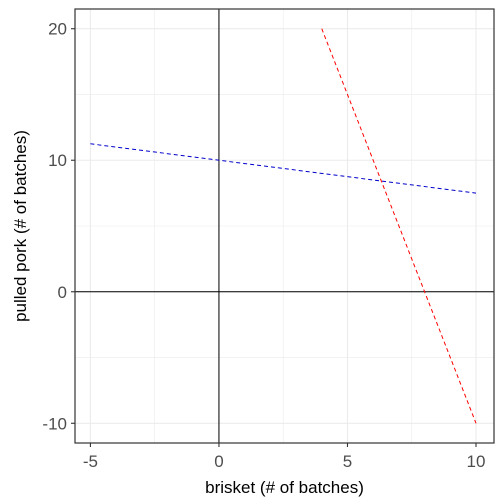 The width and height of the screenshot is (504, 504). What do you see at coordinates (20, 226) in the screenshot?
I see `y-axis-title: pulled pork (# of batches)` at bounding box center [20, 226].